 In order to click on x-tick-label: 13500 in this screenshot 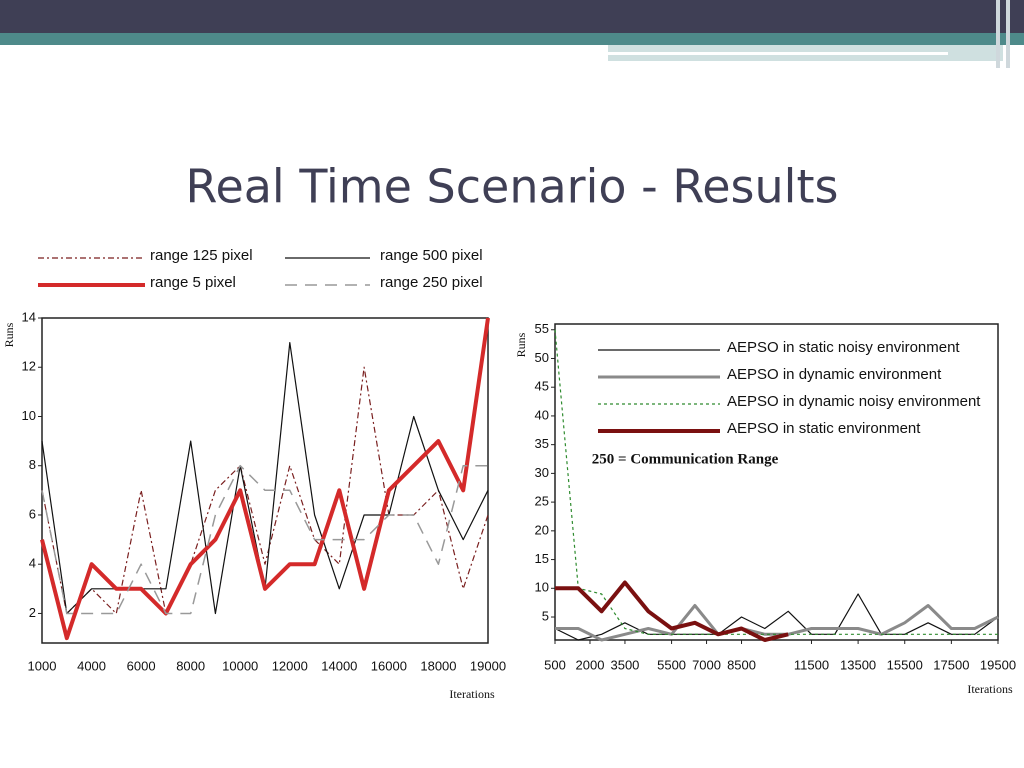, I will do `click(858, 664)`.